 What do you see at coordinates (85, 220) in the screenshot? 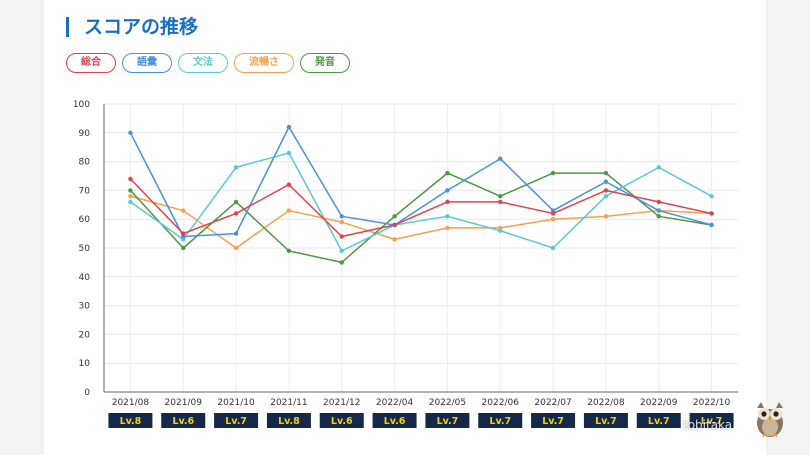
I see `y-tick-label: 60` at bounding box center [85, 220].